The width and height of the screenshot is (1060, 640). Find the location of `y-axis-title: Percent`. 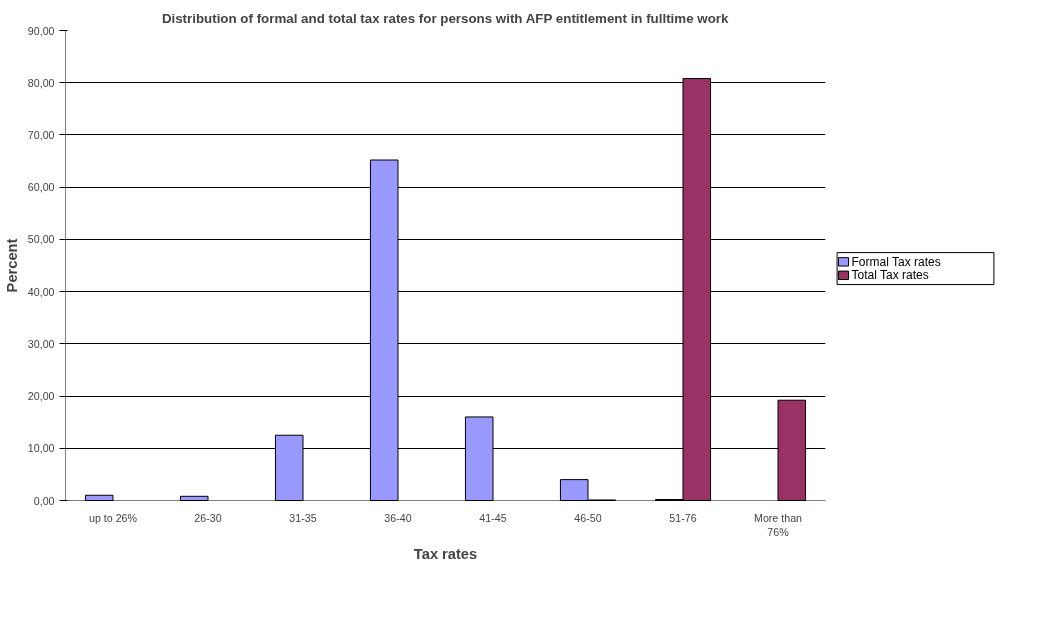

y-axis-title: Percent is located at coordinates (11, 265).